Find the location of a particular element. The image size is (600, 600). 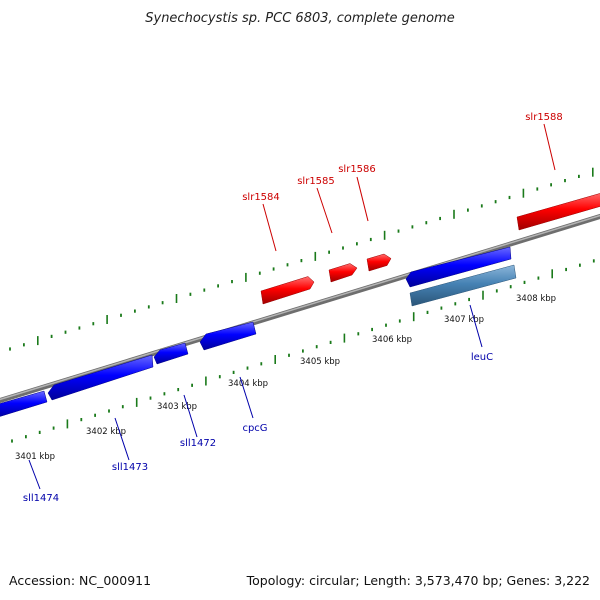

leader-slr1584 is located at coordinates (269, 227).